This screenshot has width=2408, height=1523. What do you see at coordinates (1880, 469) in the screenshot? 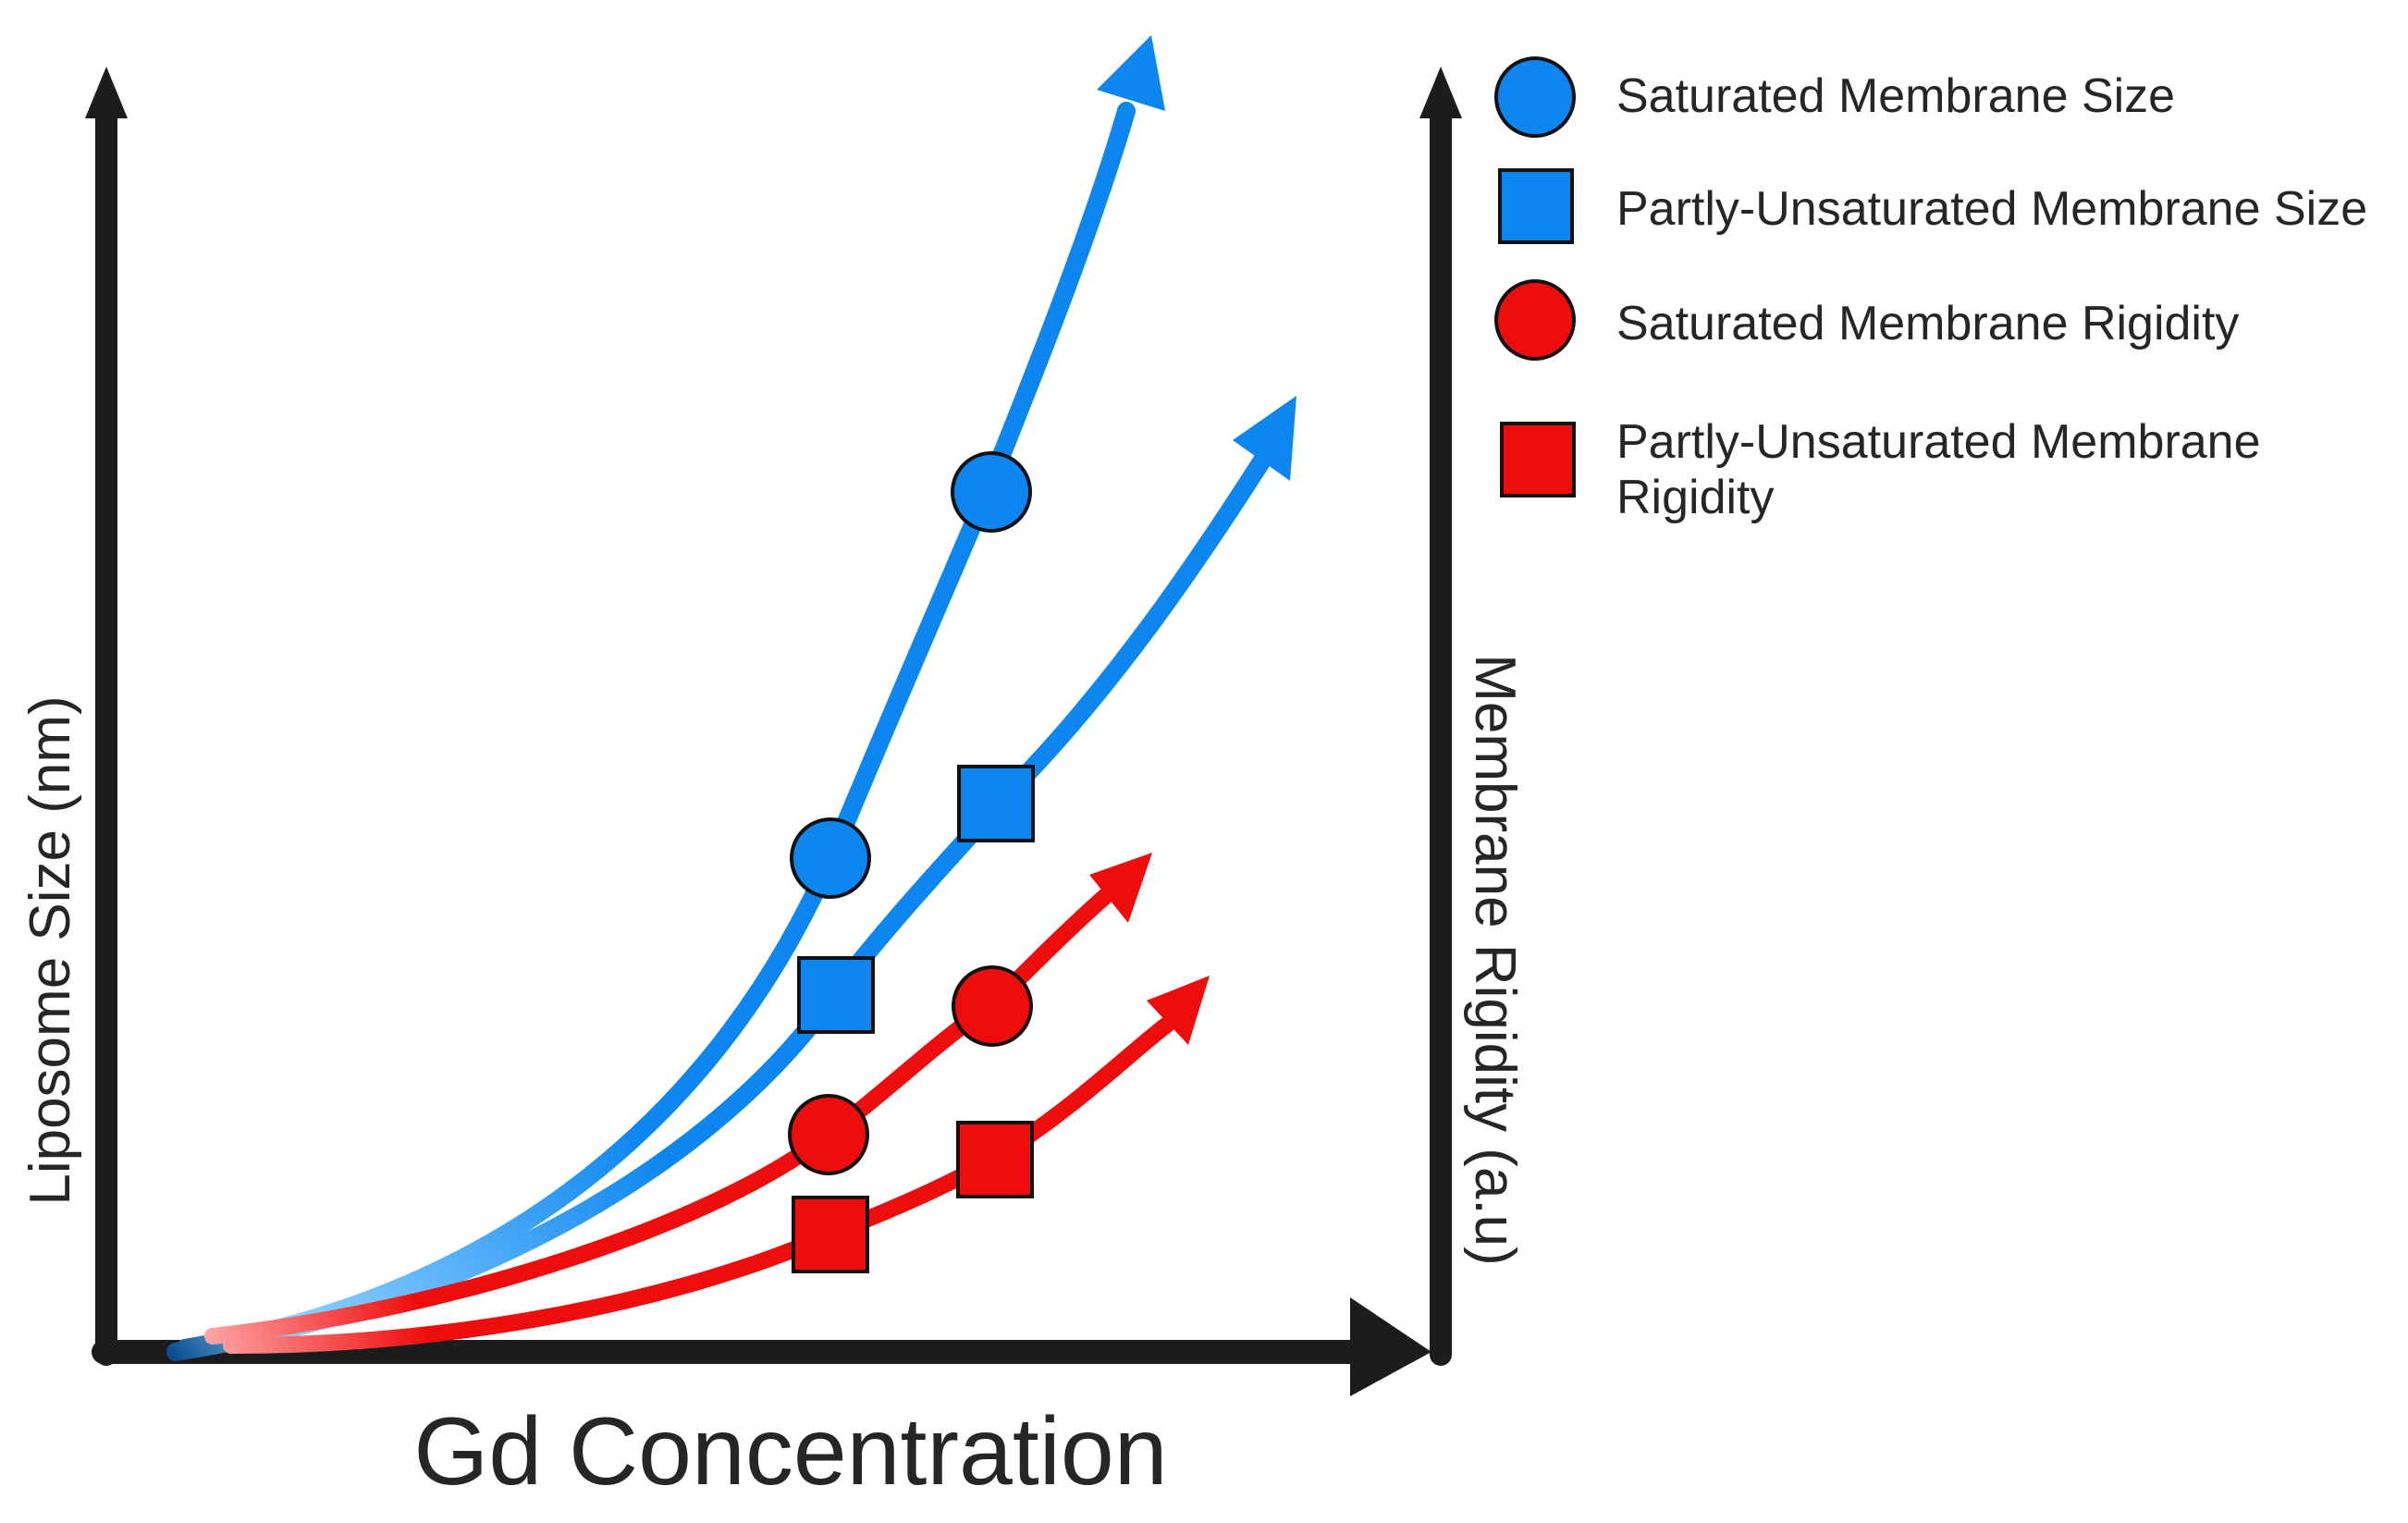
I see `legend-item-partly-unsaturated-rigidity: Partly-Unsaturated Membrane Rigidity` at bounding box center [1880, 469].